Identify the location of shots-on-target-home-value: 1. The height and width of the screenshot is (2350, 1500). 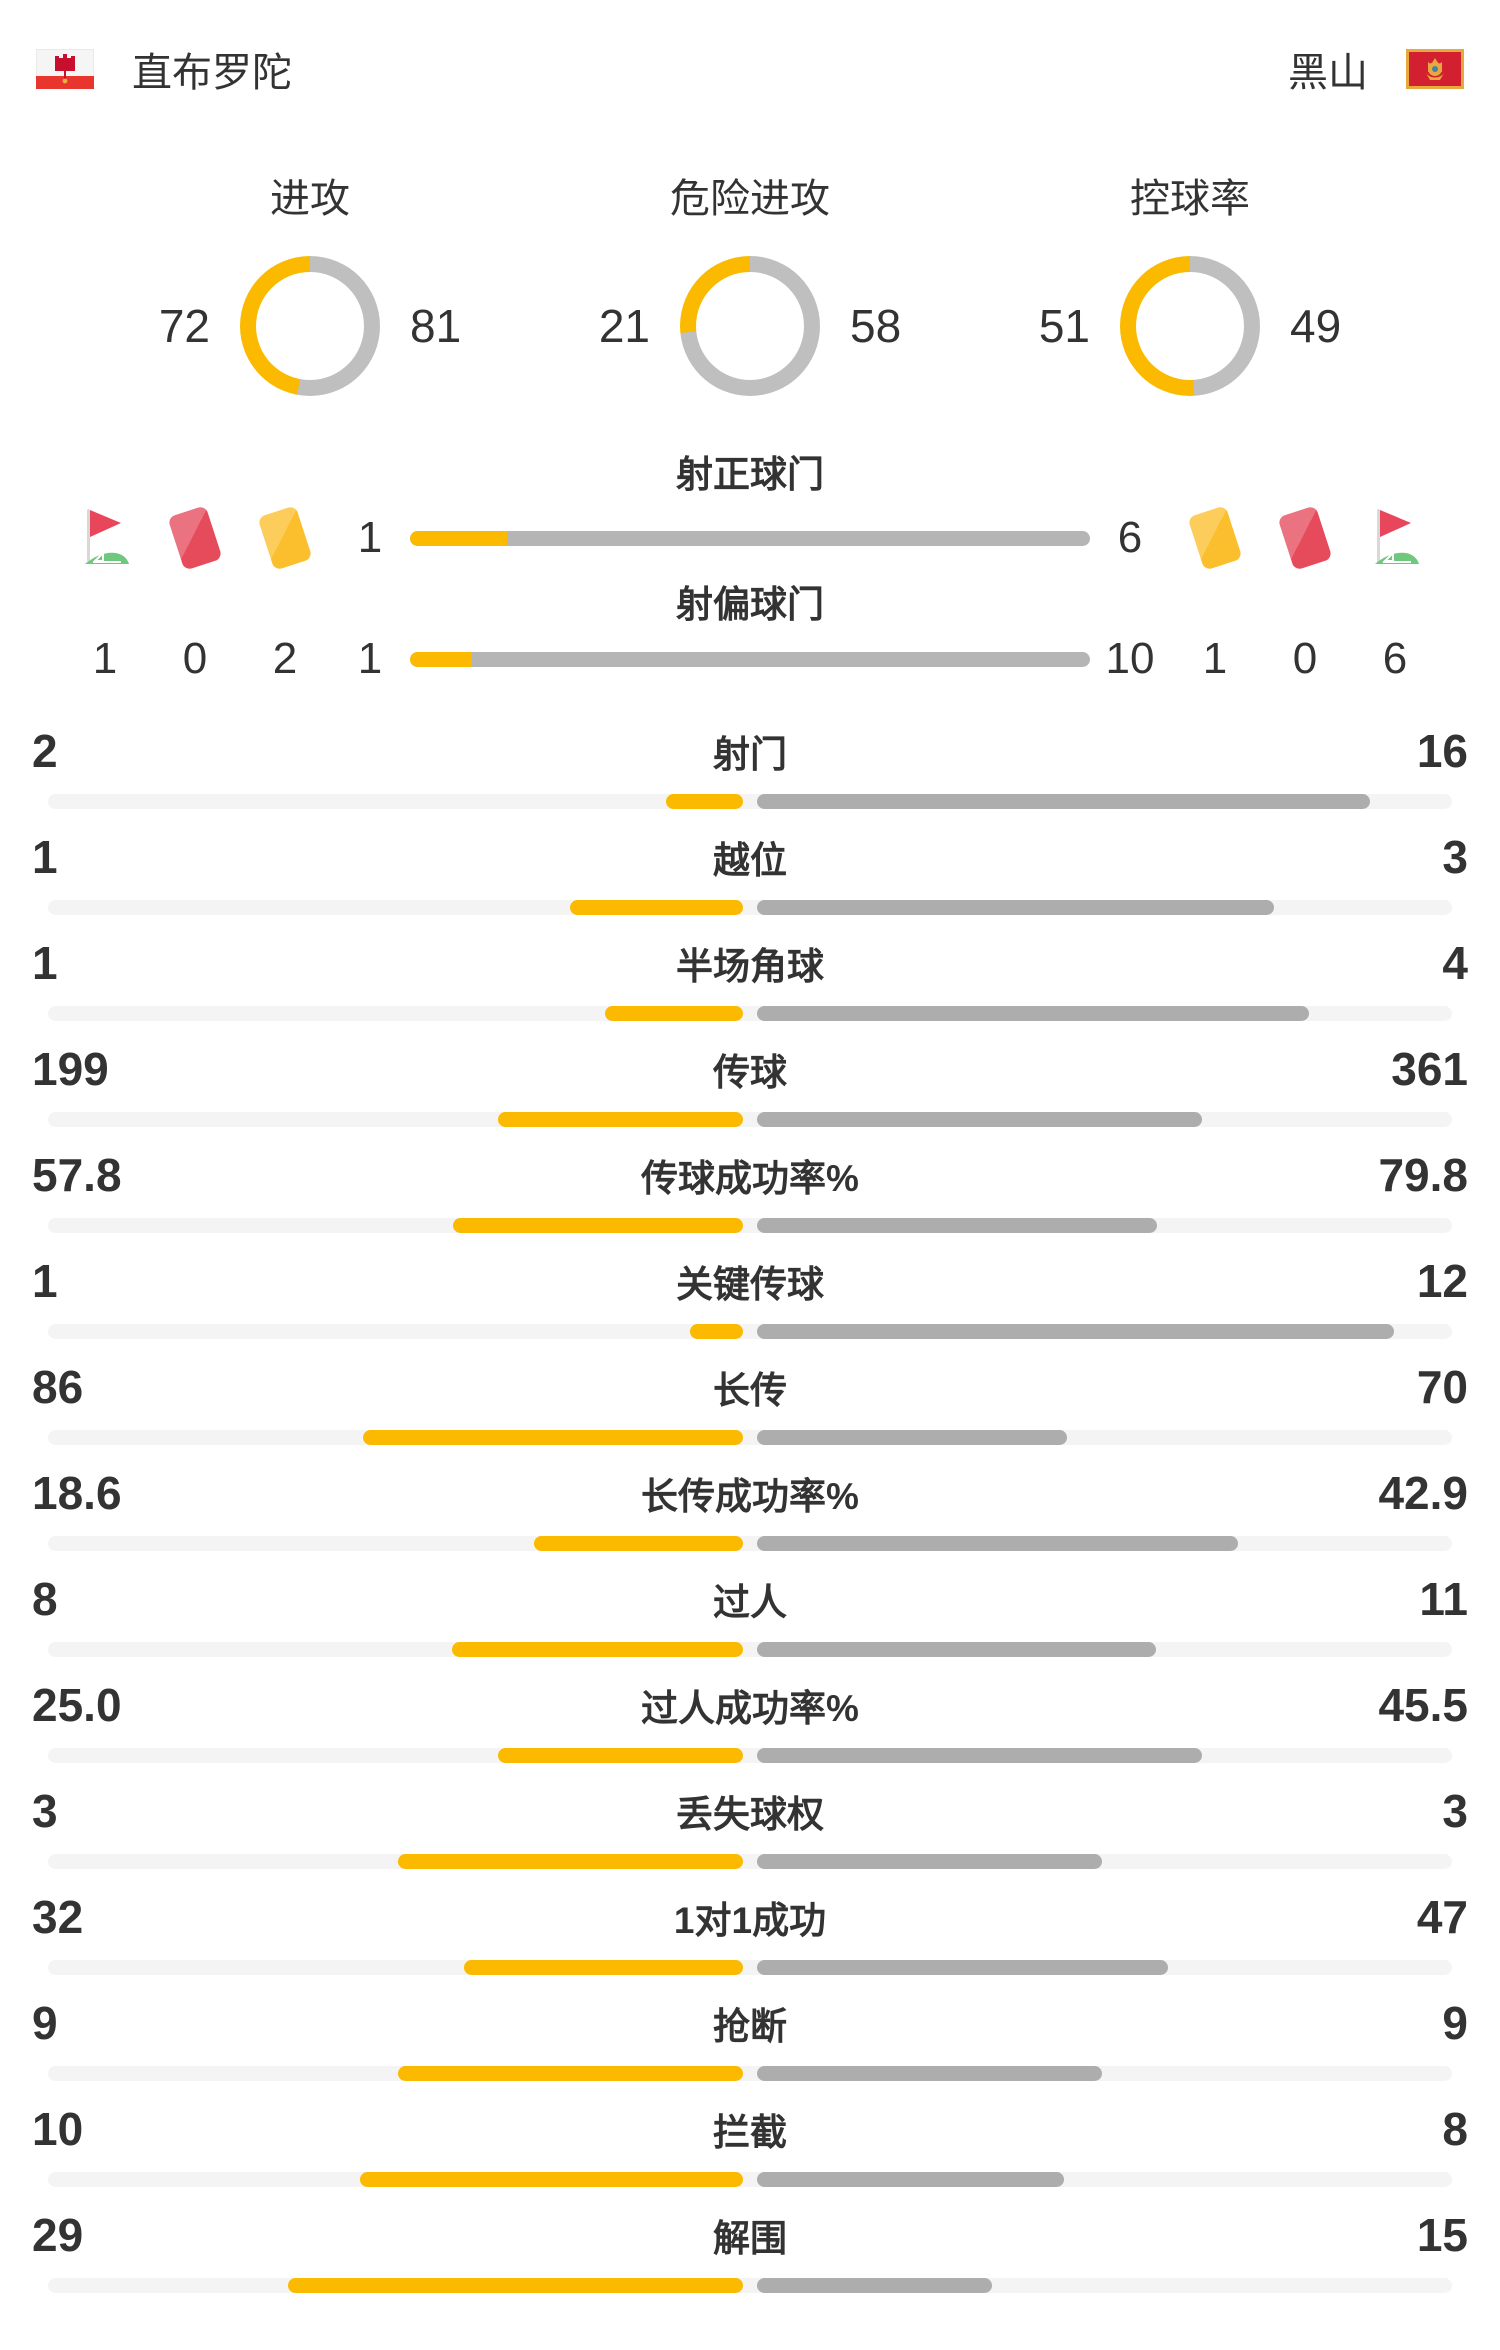
(370, 537).